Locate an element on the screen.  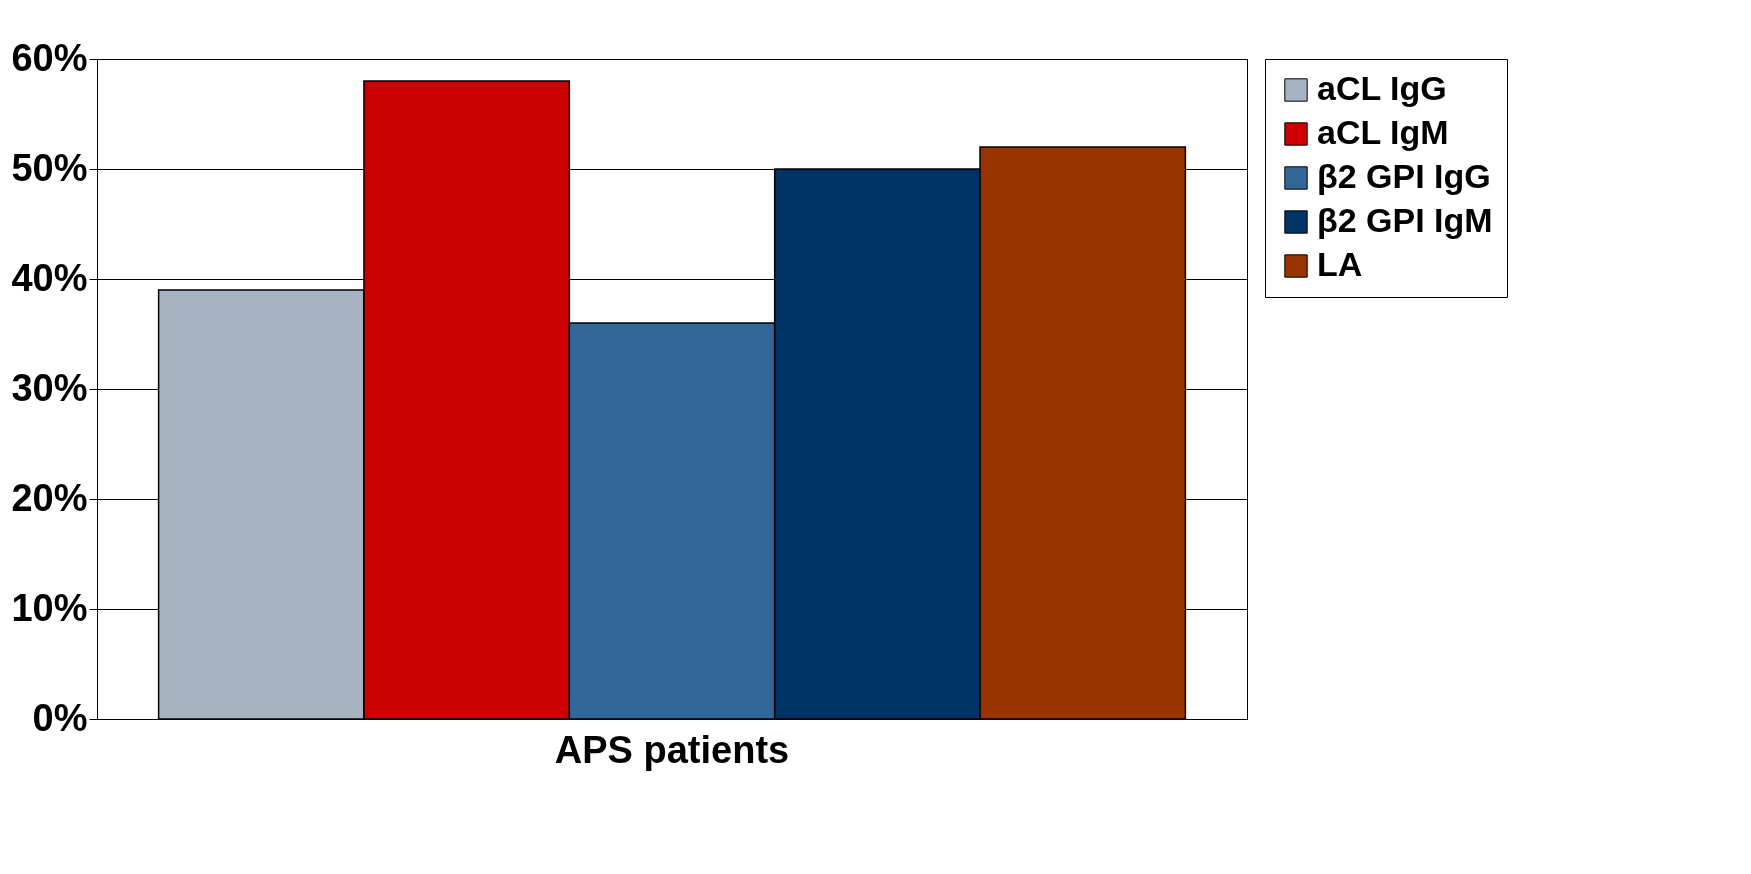
y-tick-label: 50% is located at coordinates (49, 167).